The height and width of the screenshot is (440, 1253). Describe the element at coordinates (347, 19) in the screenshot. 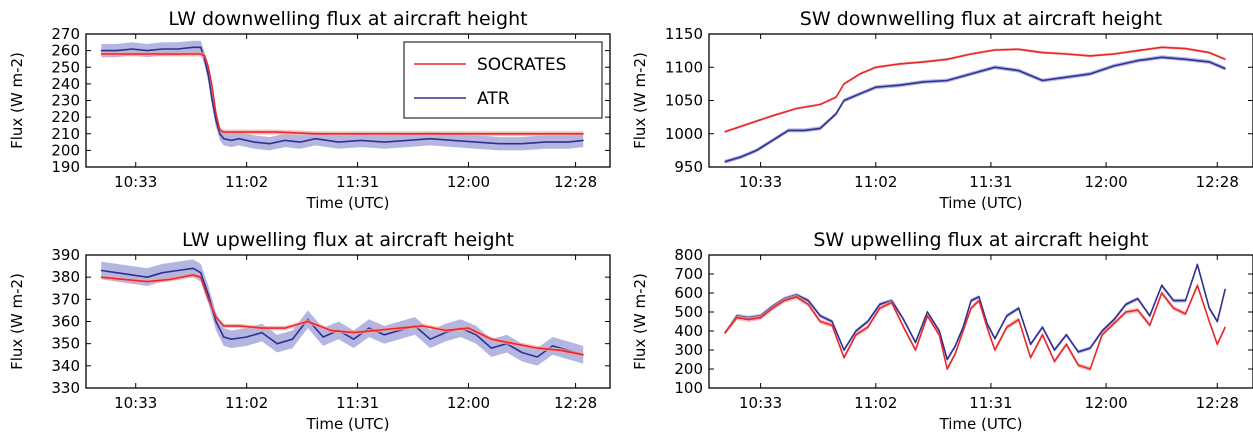

I see `chart-title: LW downwelling flux at aircraft height` at that location.